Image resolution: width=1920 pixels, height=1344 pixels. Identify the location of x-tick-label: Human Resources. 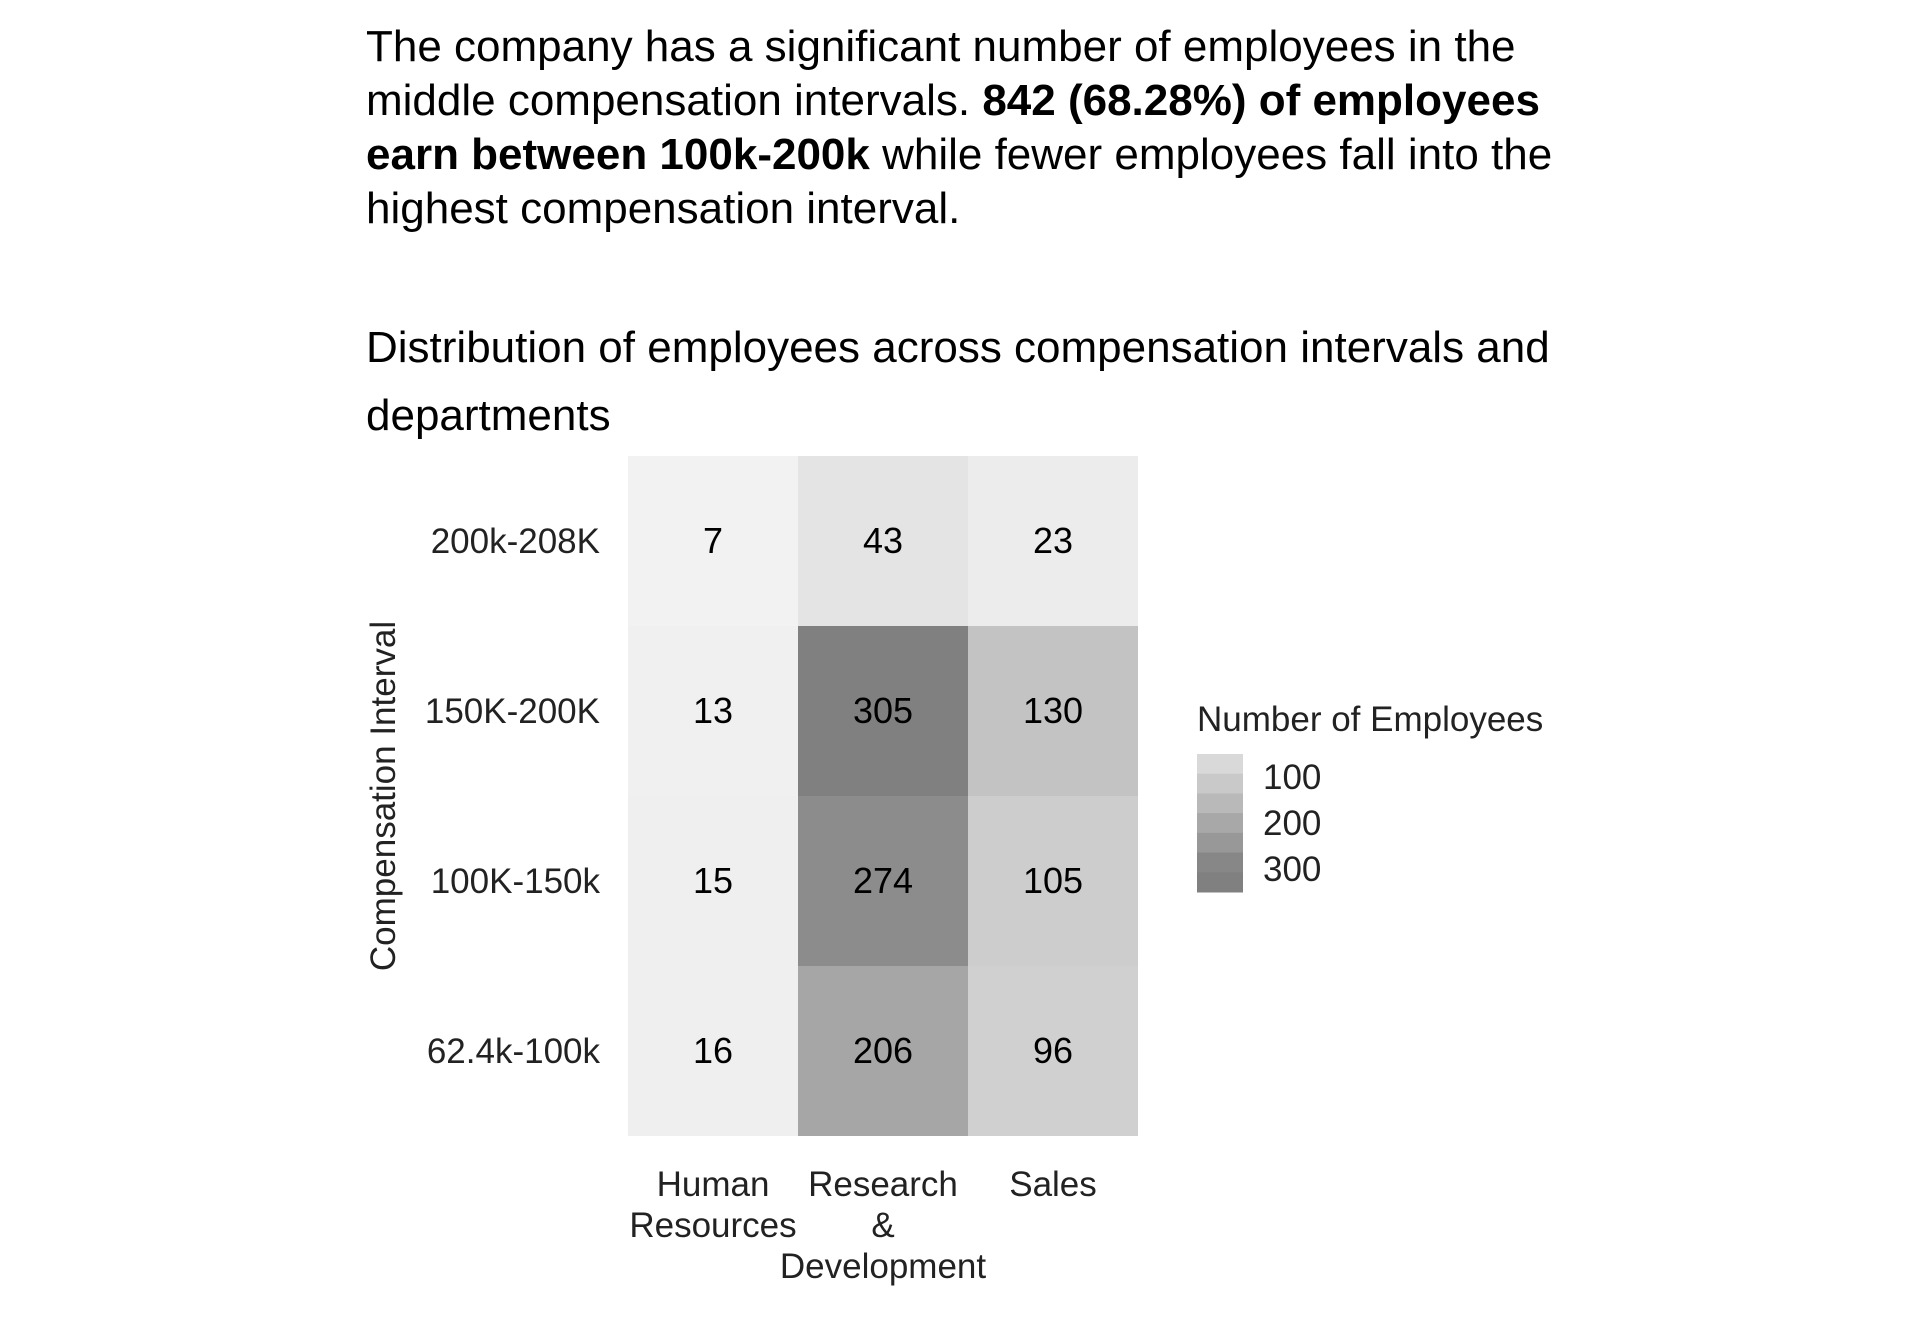
(712, 1205).